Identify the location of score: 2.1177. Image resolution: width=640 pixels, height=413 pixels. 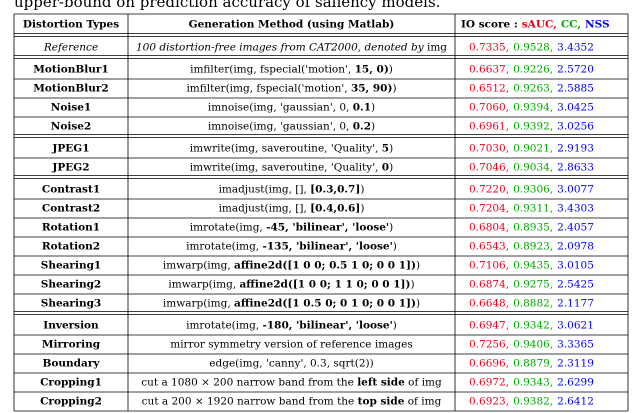
(575, 304).